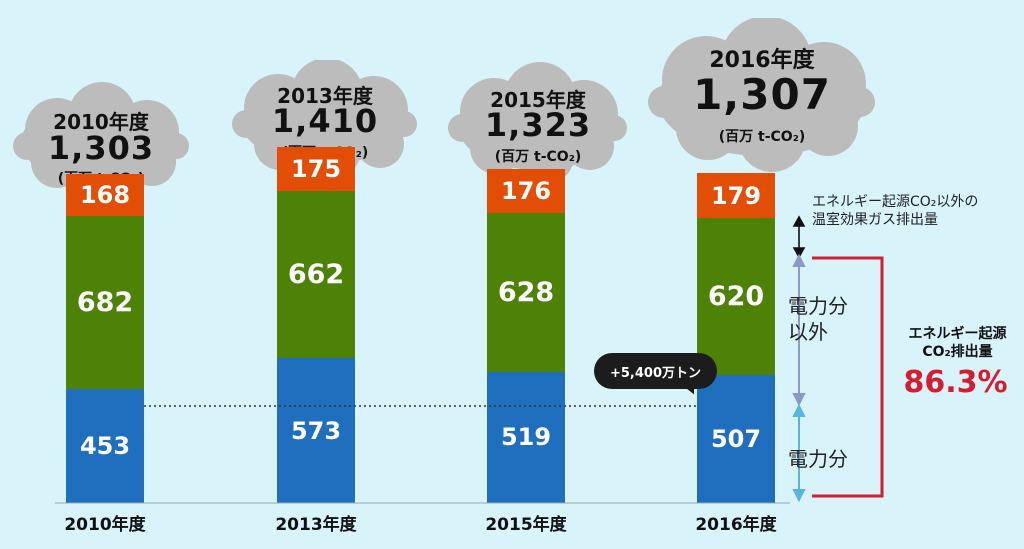  I want to click on bar-segment-non-power: 662, so click(316, 275).